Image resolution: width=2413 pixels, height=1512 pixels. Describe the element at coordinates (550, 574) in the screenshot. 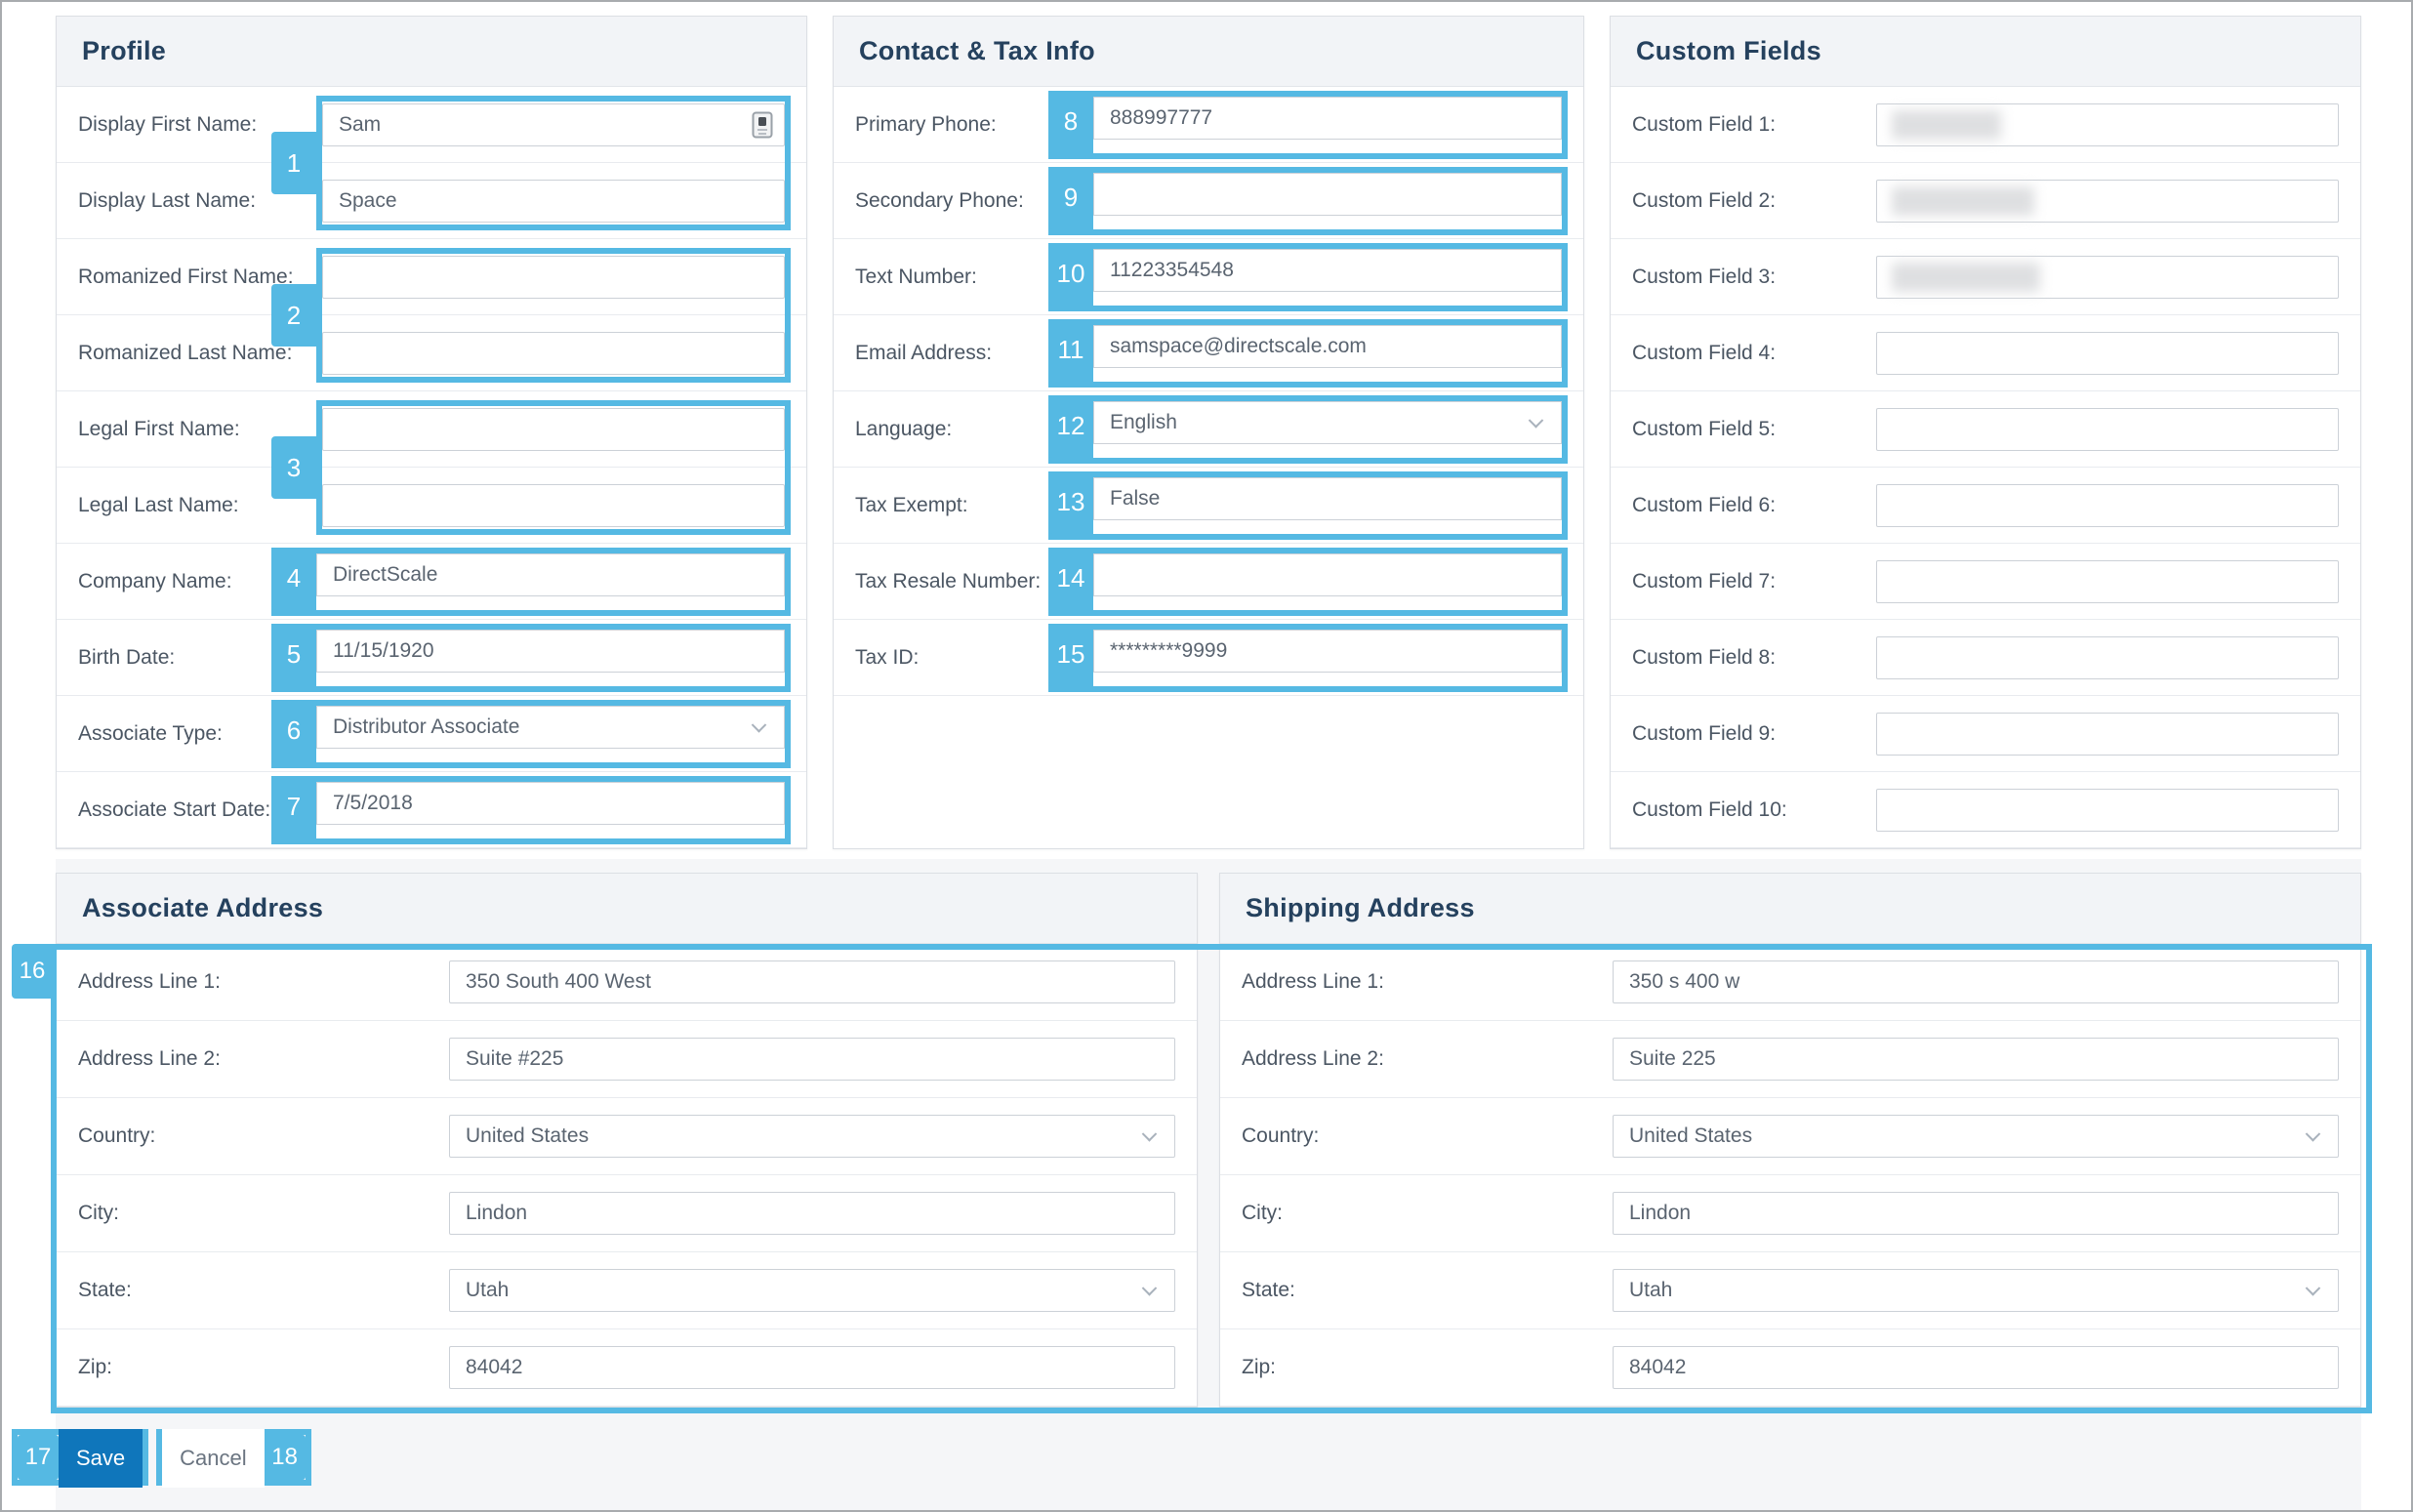

I see `company-name-input` at that location.